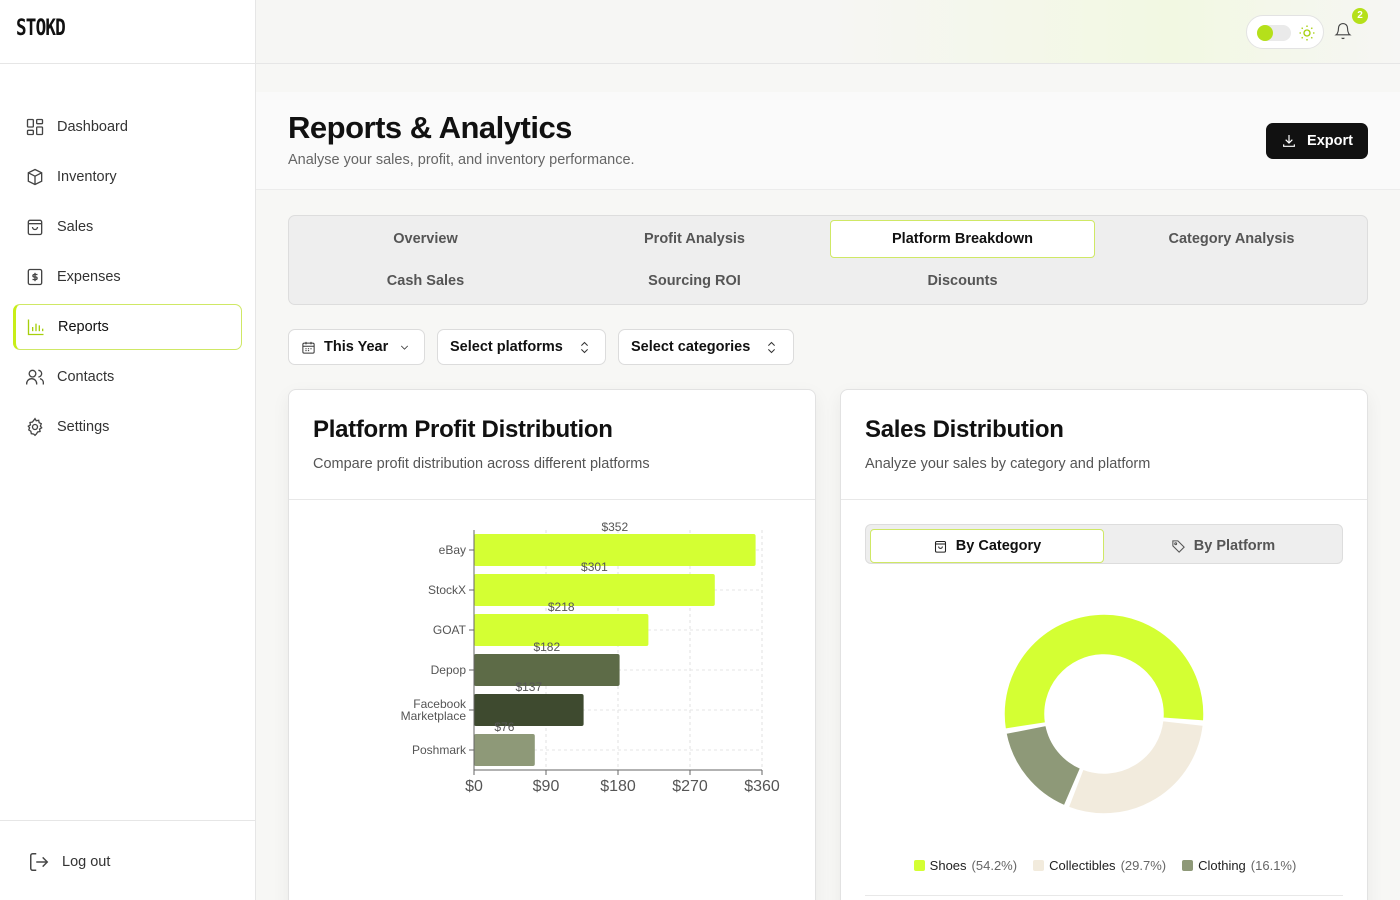  I want to click on bar-goat, so click(561, 630).